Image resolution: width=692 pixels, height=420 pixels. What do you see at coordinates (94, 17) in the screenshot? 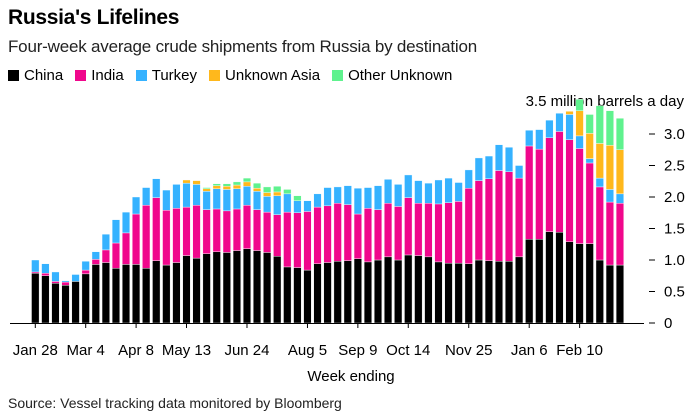
I see `chart-title: Russia's Lifelines` at bounding box center [94, 17].